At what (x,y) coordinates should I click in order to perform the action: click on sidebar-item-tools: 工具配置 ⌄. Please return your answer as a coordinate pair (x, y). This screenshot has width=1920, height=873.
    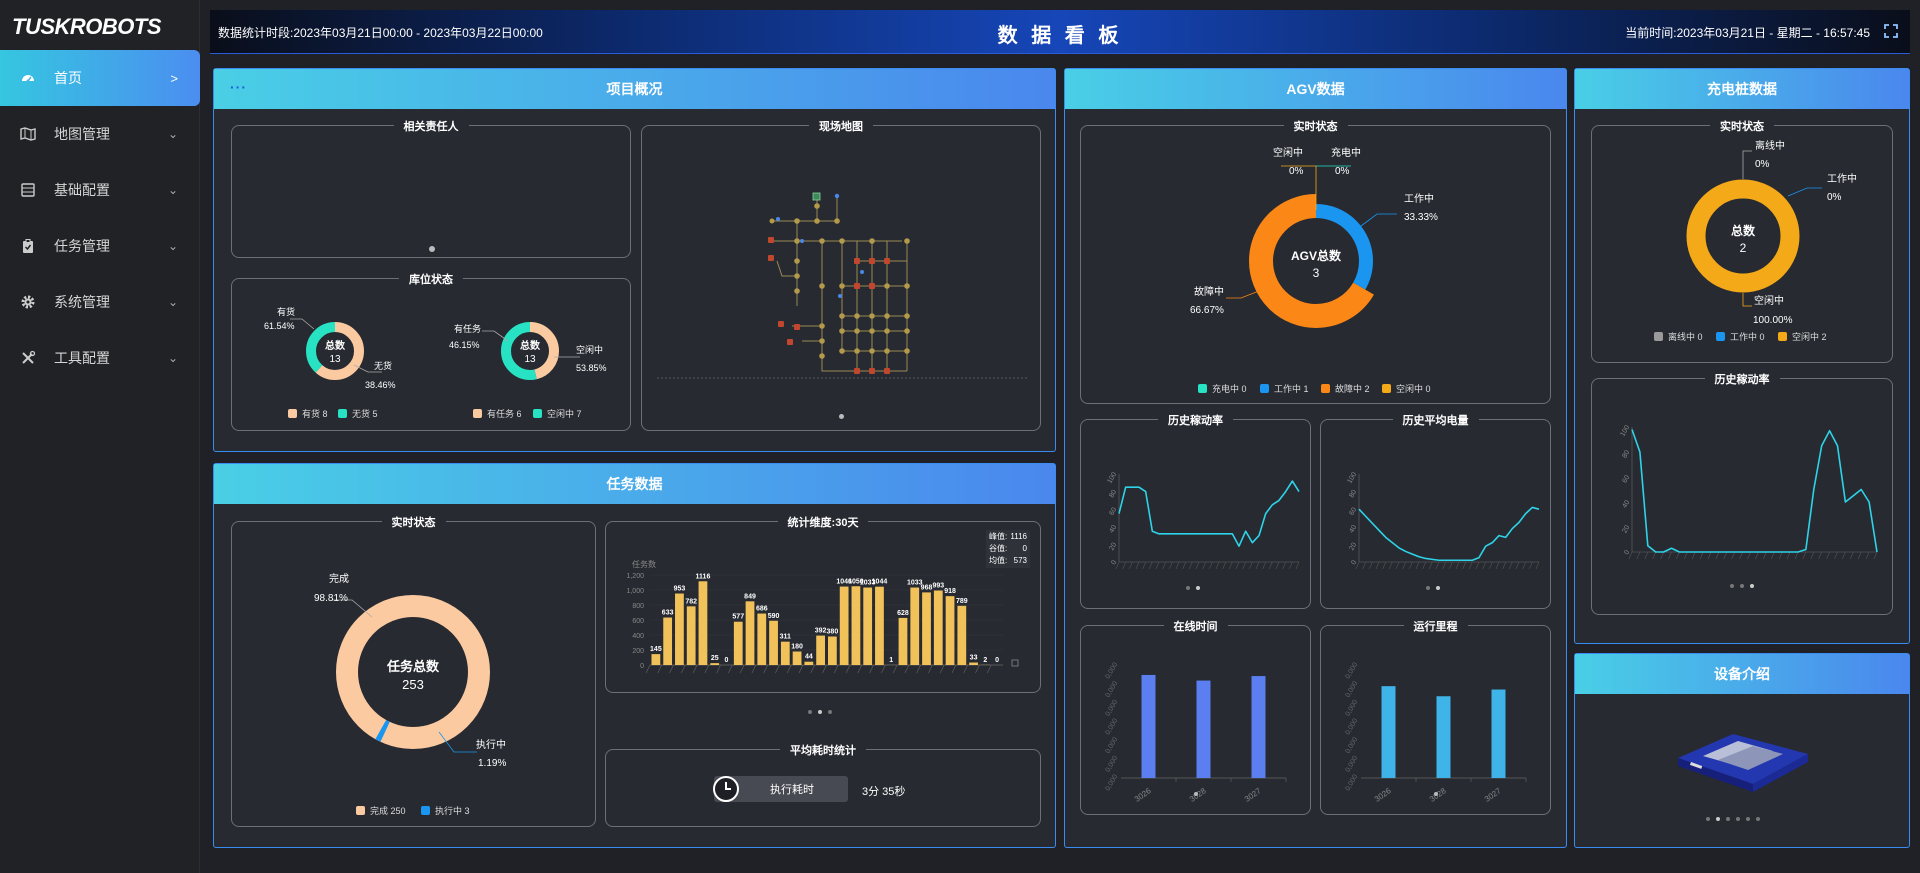
    Looking at the image, I should click on (100, 358).